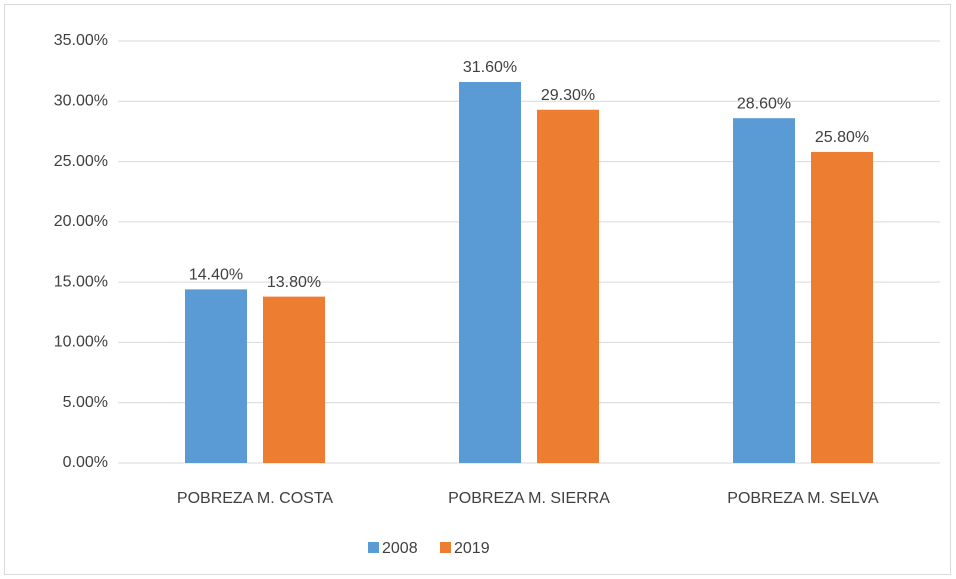  Describe the element at coordinates (81, 281) in the screenshot. I see `y-tick-label: 15.00%` at that location.